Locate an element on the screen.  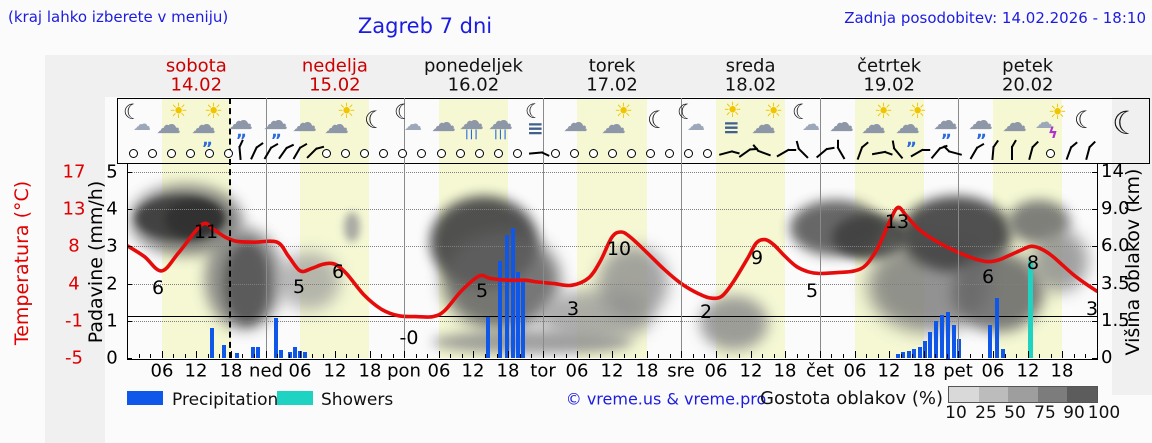
temp-axis-title: Temperatura (°C) is located at coordinates (22, 263).